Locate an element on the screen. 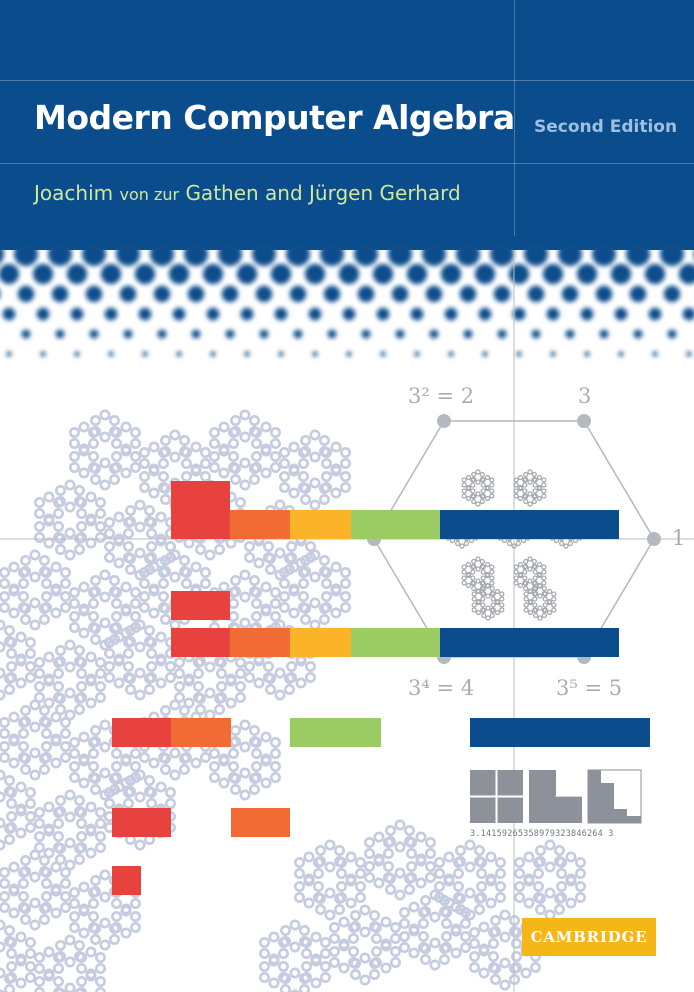 The height and width of the screenshot is (992, 694). band-vertical-line is located at coordinates (514, 125).